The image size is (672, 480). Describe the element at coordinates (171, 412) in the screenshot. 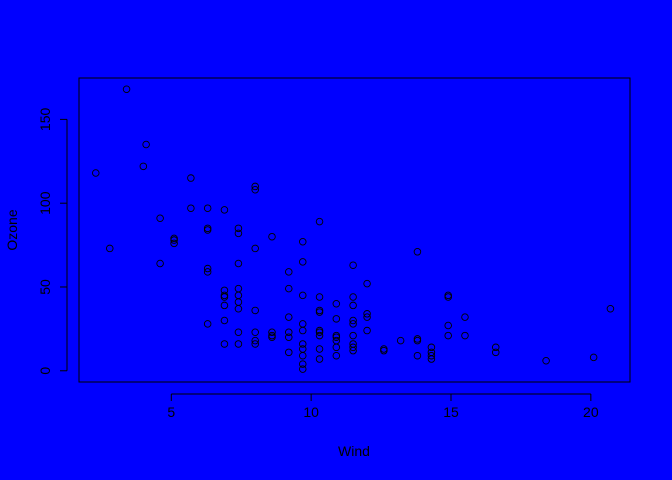

I see `x-tick-label: 5` at that location.